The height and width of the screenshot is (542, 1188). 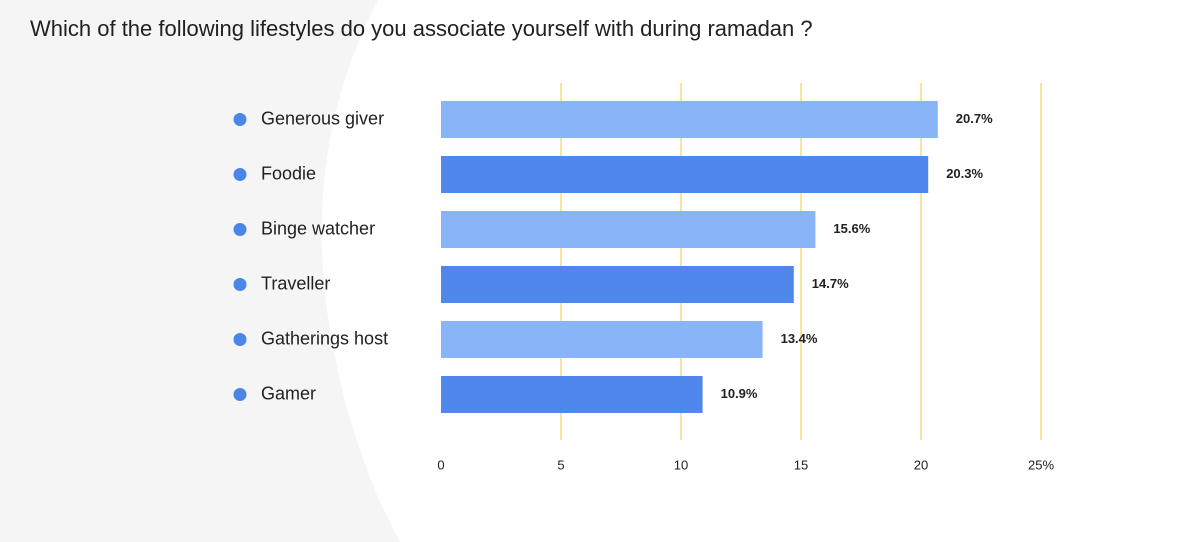 I want to click on value-label: 13.4%, so click(x=799, y=338).